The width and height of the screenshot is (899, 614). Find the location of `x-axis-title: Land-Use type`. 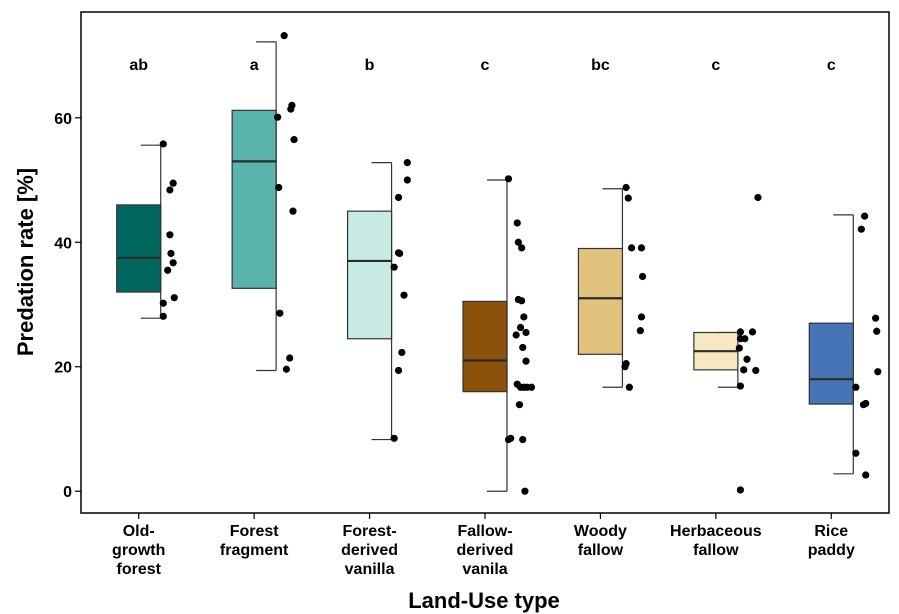

x-axis-title: Land-Use type is located at coordinates (484, 600).